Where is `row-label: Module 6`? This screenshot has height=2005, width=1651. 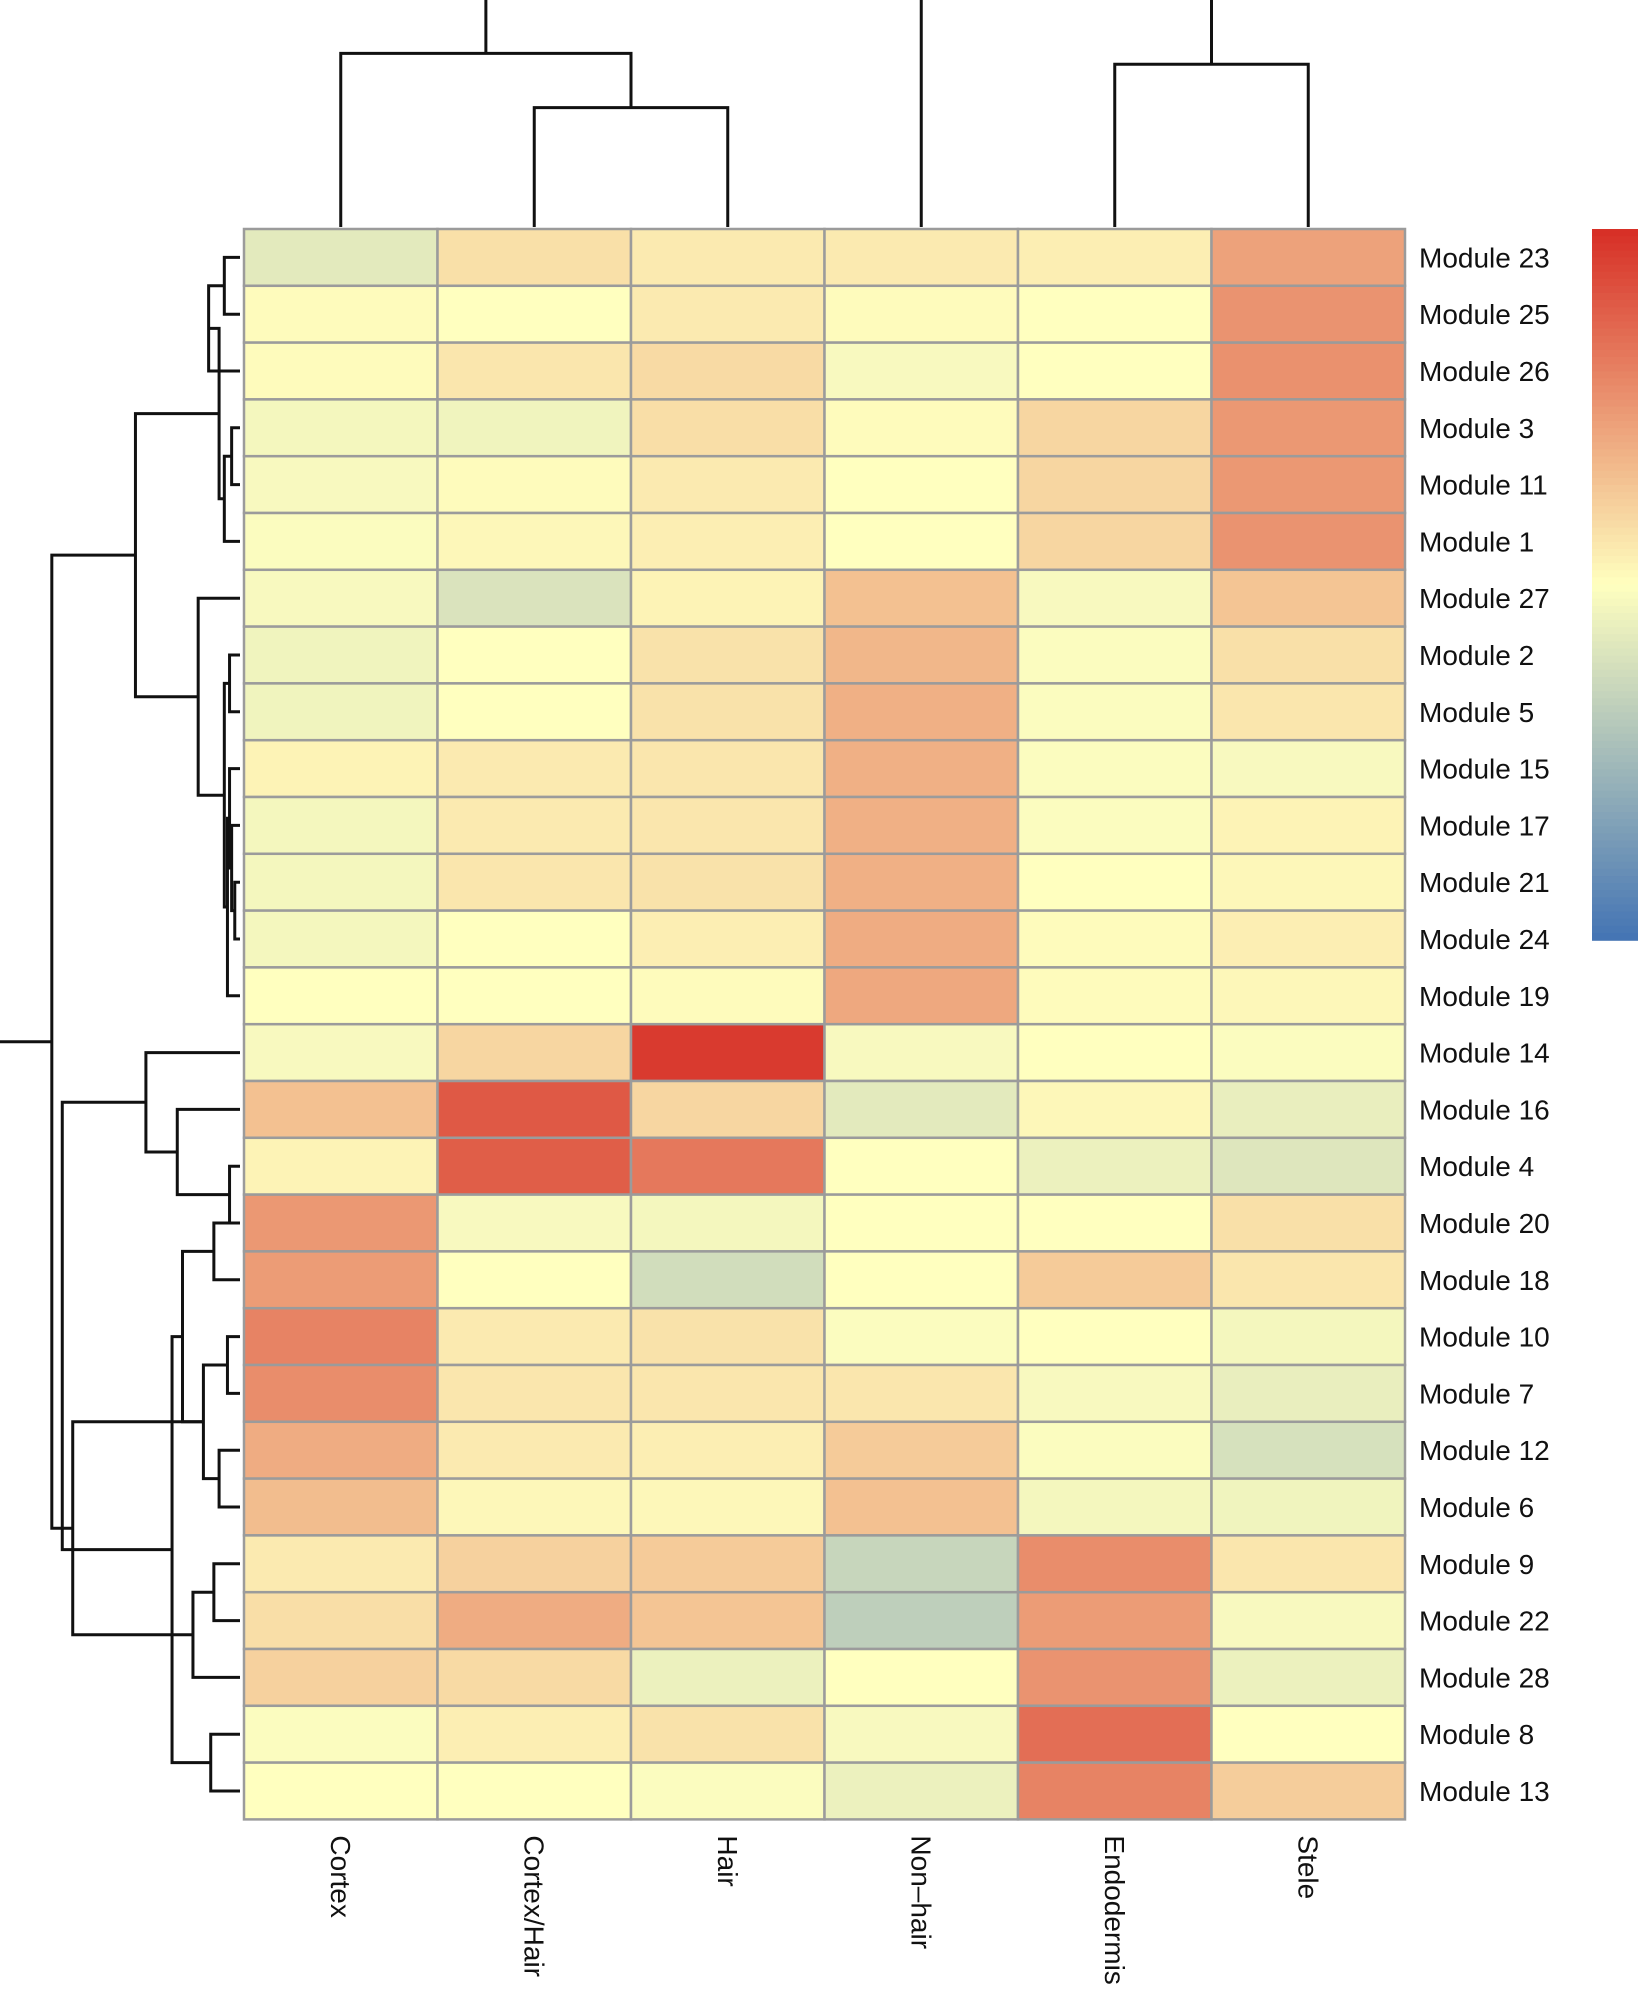 row-label: Module 6 is located at coordinates (1476, 1507).